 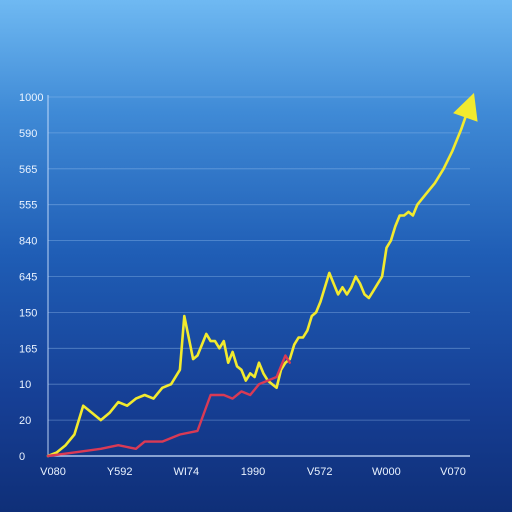 I want to click on y-tick-label: 590, so click(x=28, y=134).